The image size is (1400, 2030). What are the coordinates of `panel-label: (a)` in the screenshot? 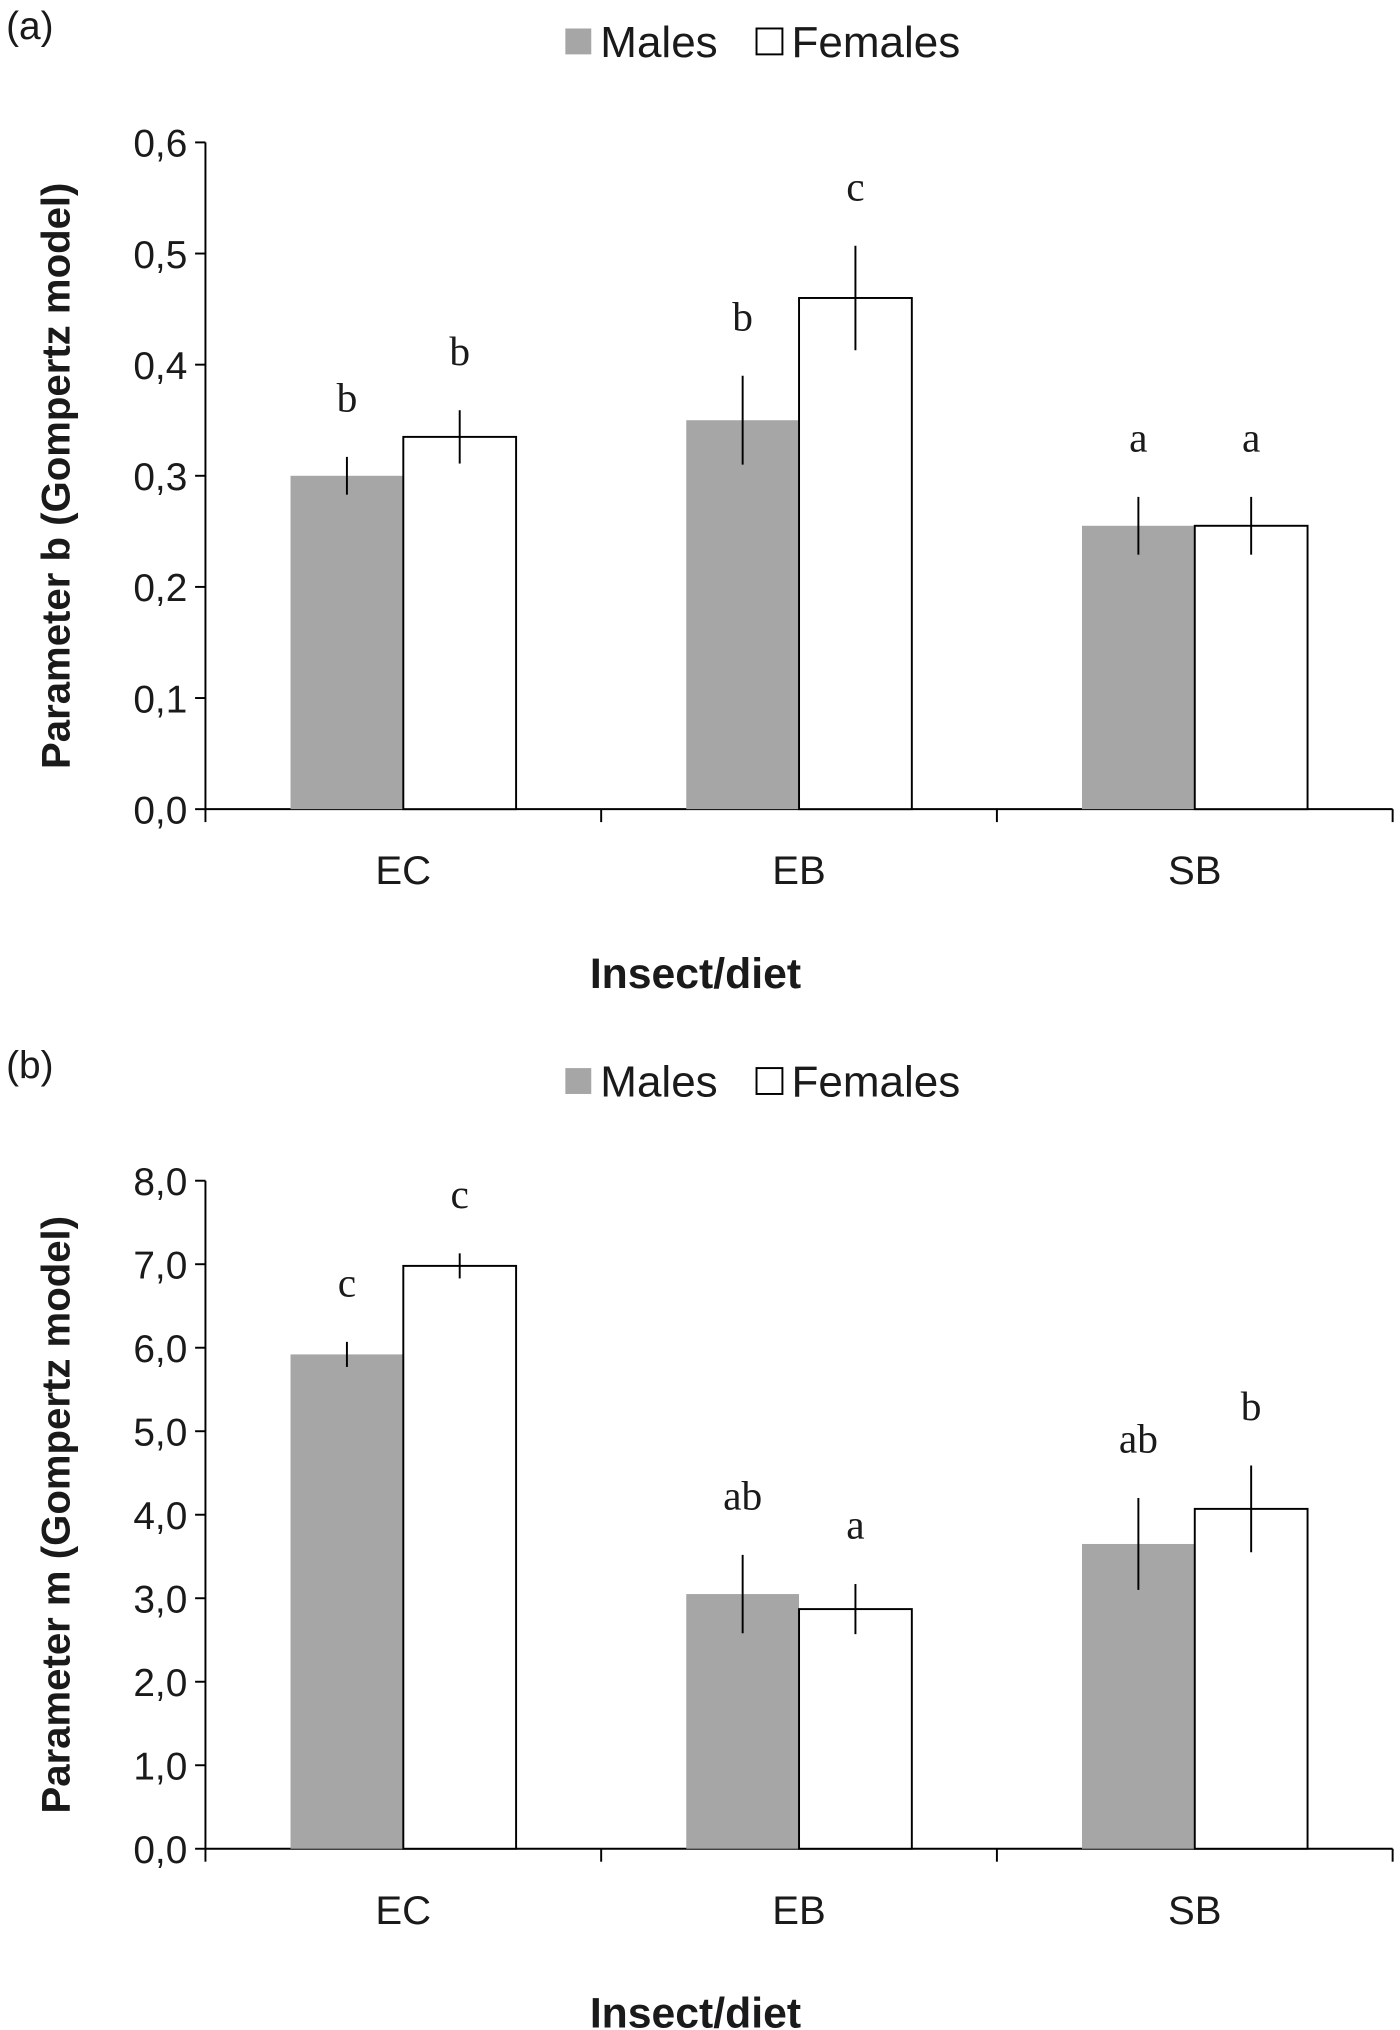 It's located at (29, 26).